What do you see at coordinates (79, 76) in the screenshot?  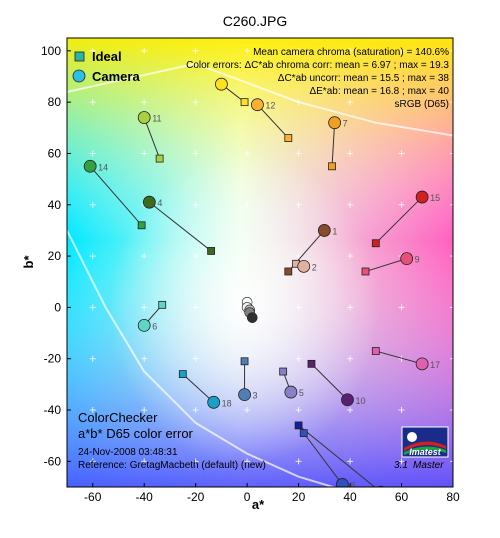 I see `legend-camera-marker` at bounding box center [79, 76].